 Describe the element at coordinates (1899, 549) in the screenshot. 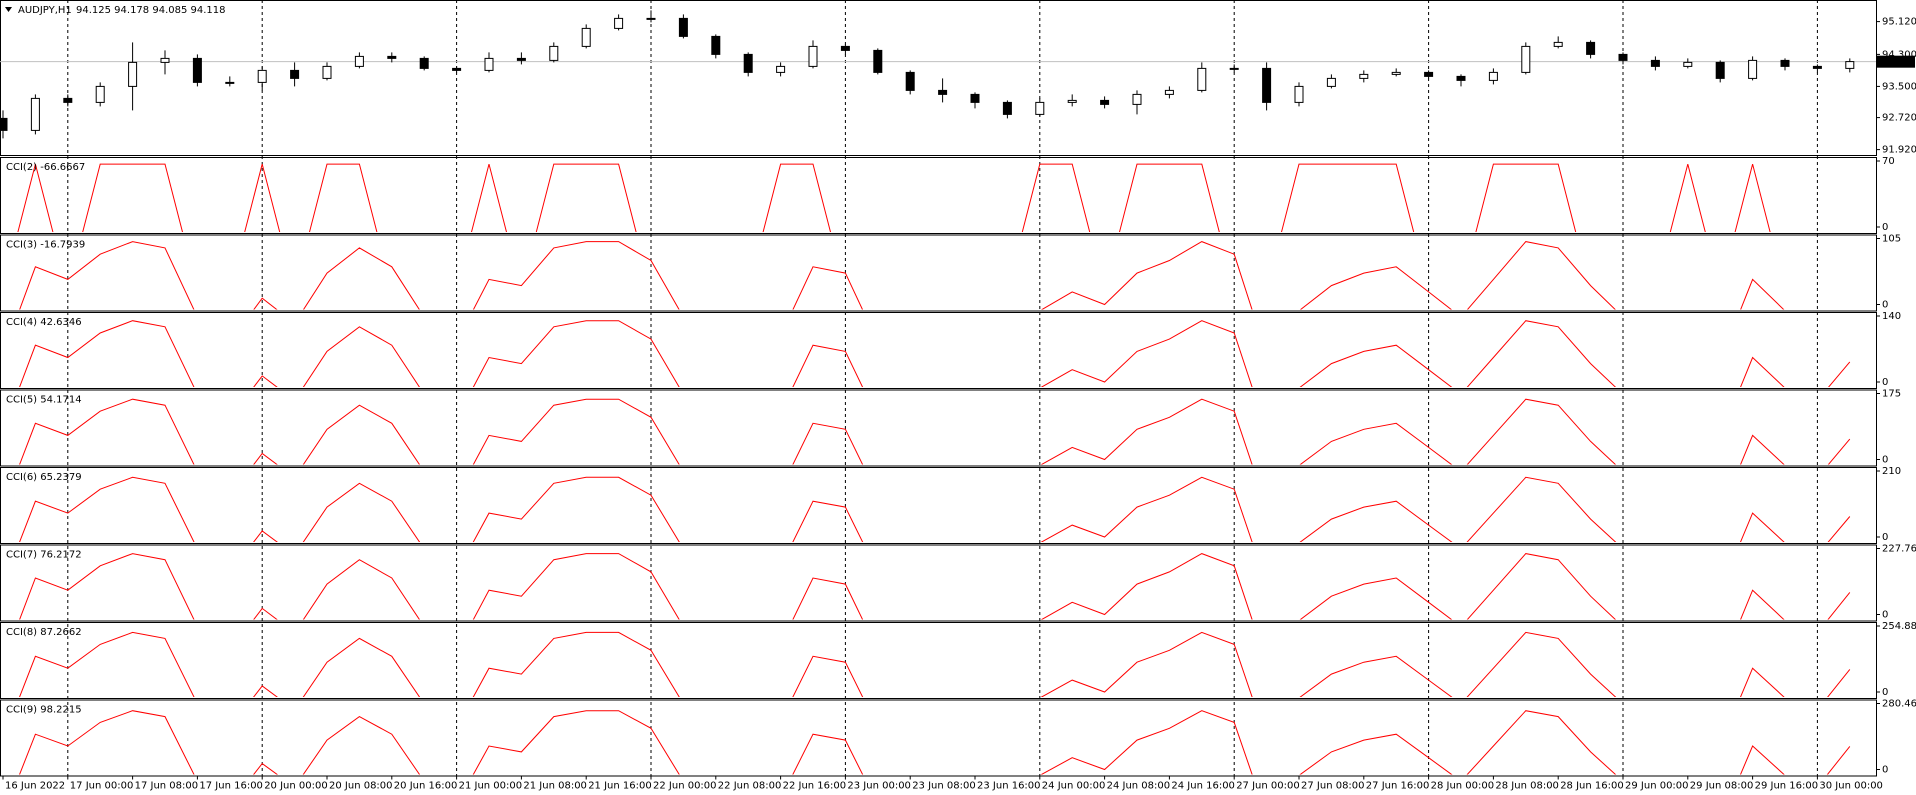

I see `y-tick-label: 227.7652` at that location.